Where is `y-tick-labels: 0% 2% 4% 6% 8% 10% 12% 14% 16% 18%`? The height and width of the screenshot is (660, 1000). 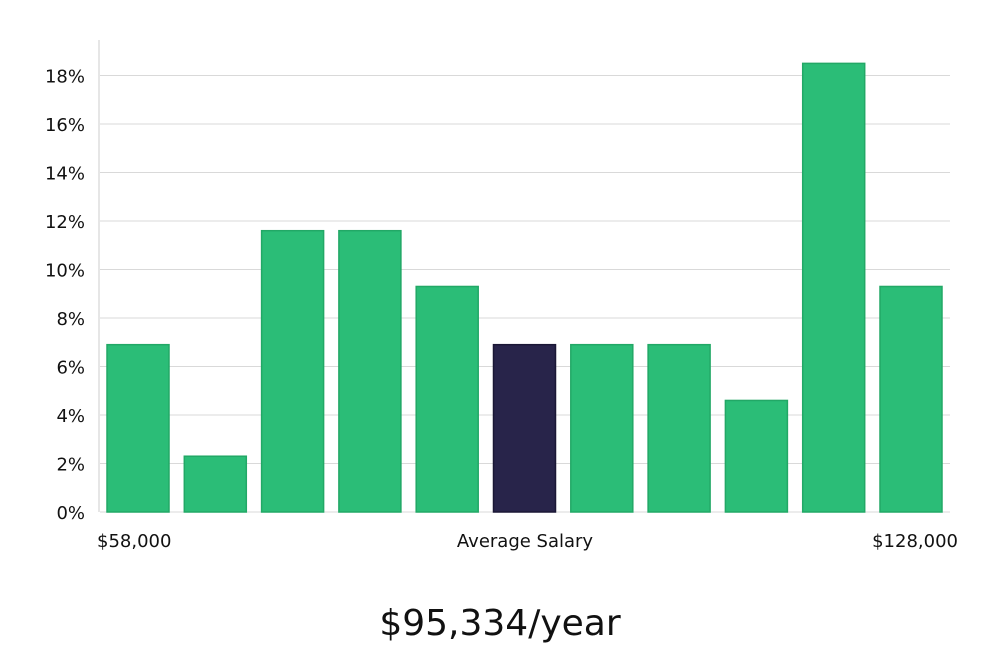
y-tick-labels: 0% 2% 4% 6% 8% 10% 12% 14% 16% 18% is located at coordinates (65, 296).